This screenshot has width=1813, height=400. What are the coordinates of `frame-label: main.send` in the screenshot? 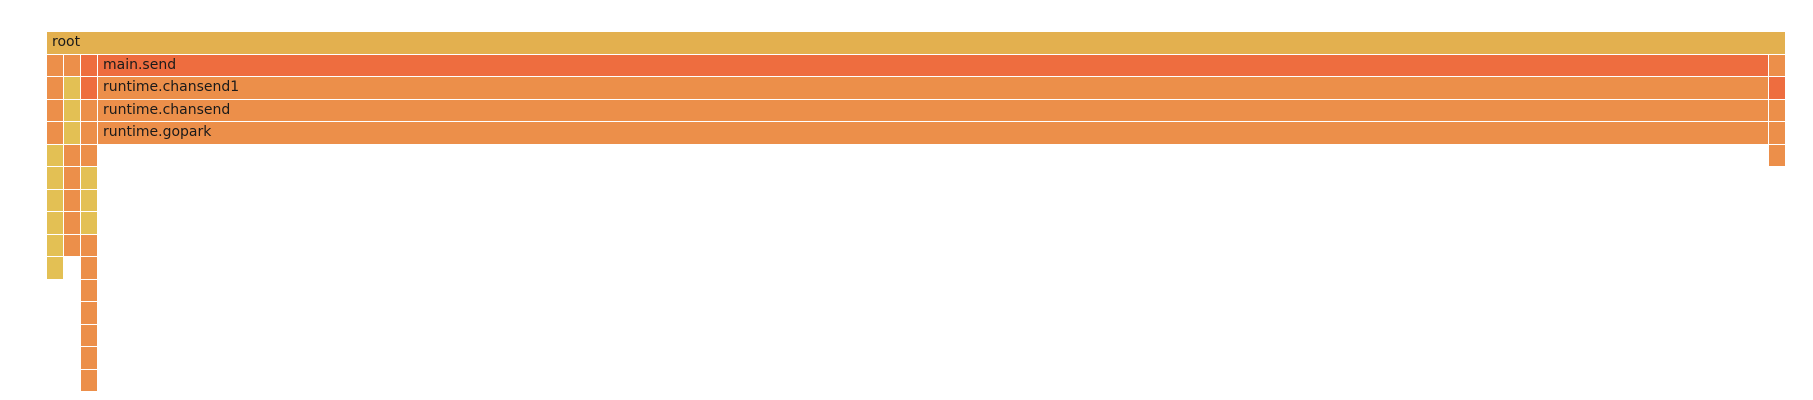 It's located at (140, 64).